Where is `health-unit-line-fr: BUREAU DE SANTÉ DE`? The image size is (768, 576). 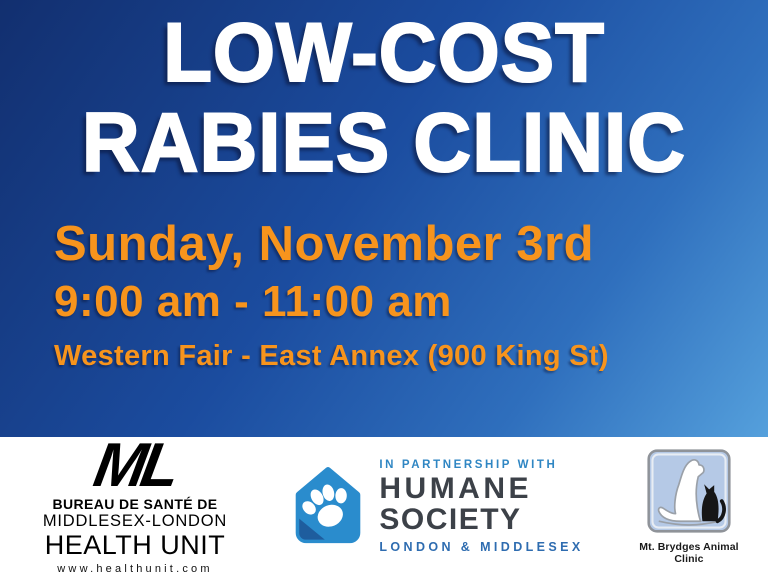
health-unit-line-fr: BUREAU DE SANTÉ DE is located at coordinates (135, 503).